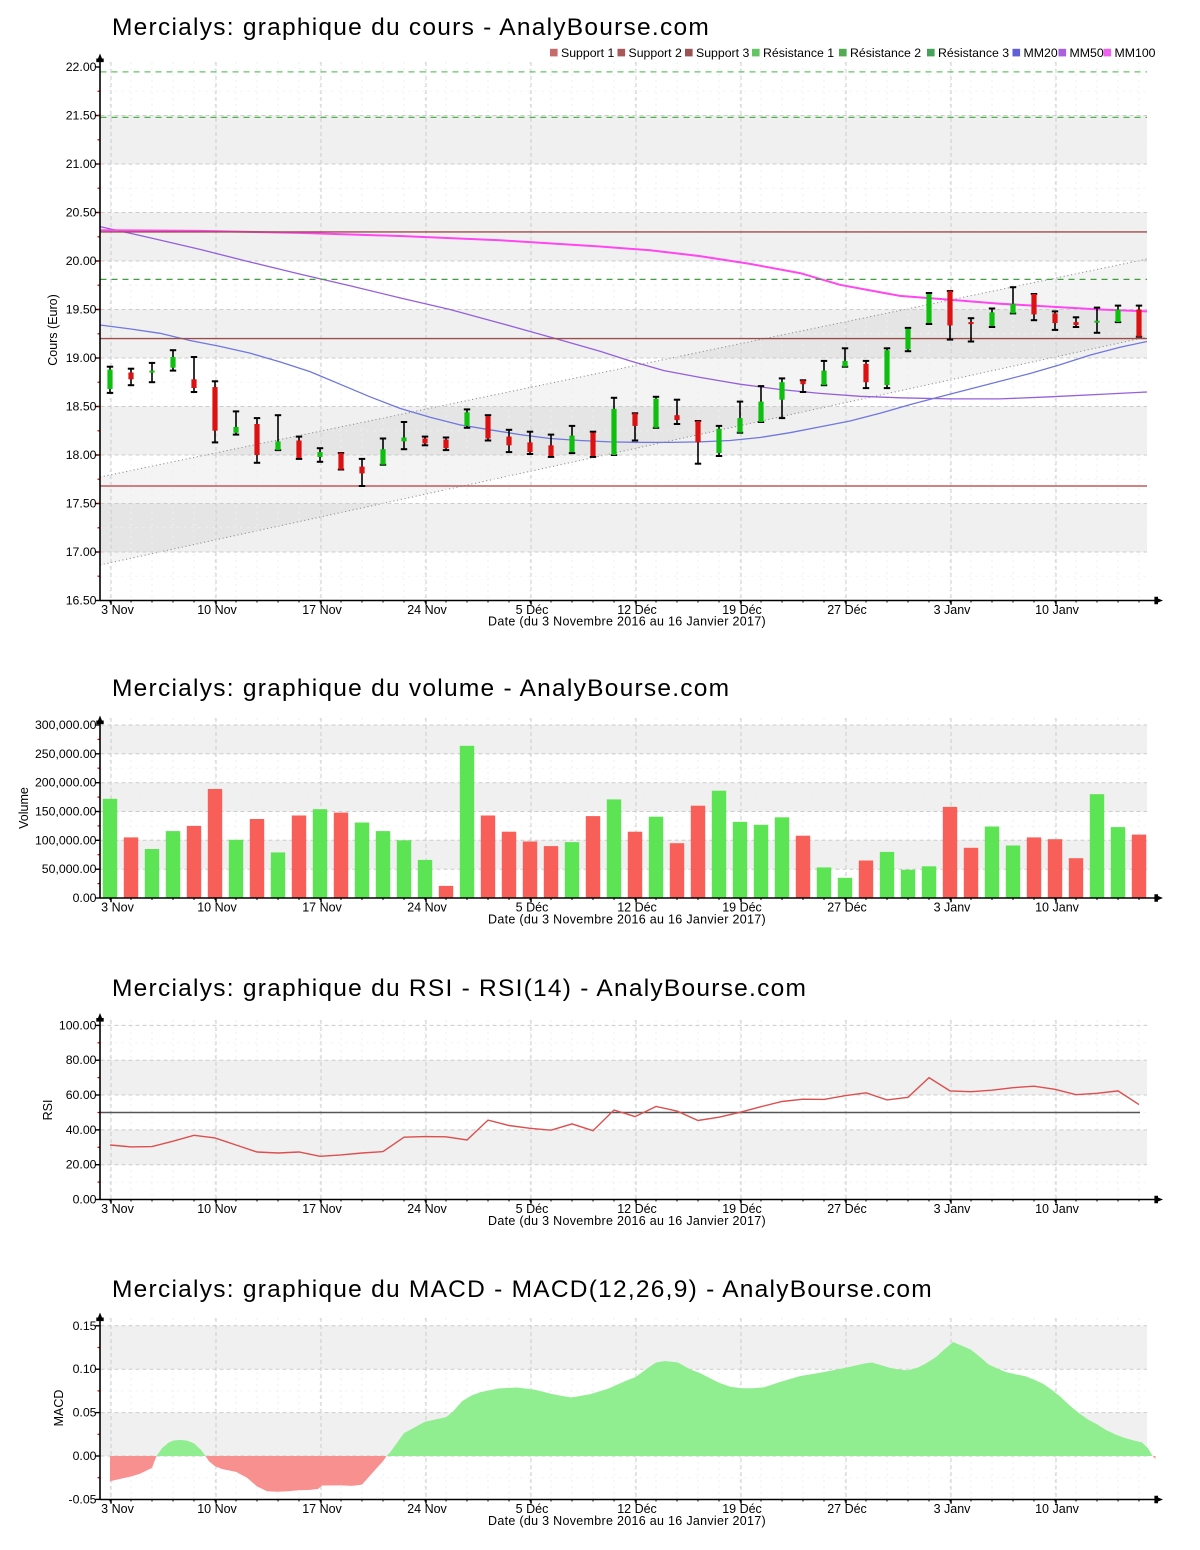 The height and width of the screenshot is (1550, 1200). I want to click on svg-text: MACD, so click(59, 1408).